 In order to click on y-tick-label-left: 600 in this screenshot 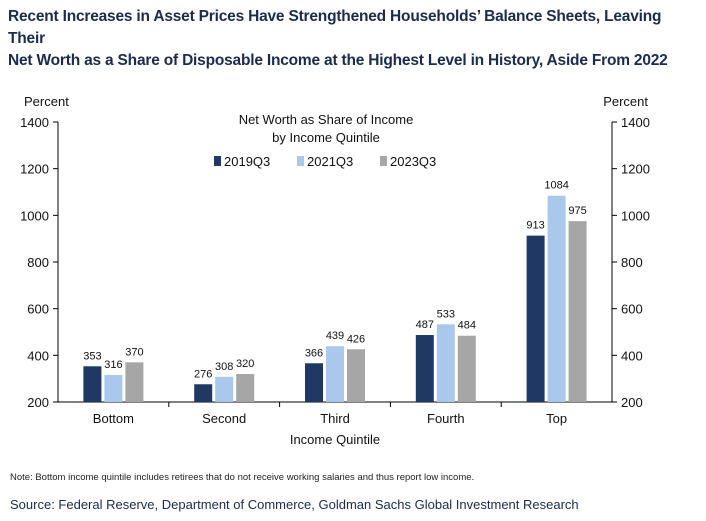, I will do `click(38, 309)`.